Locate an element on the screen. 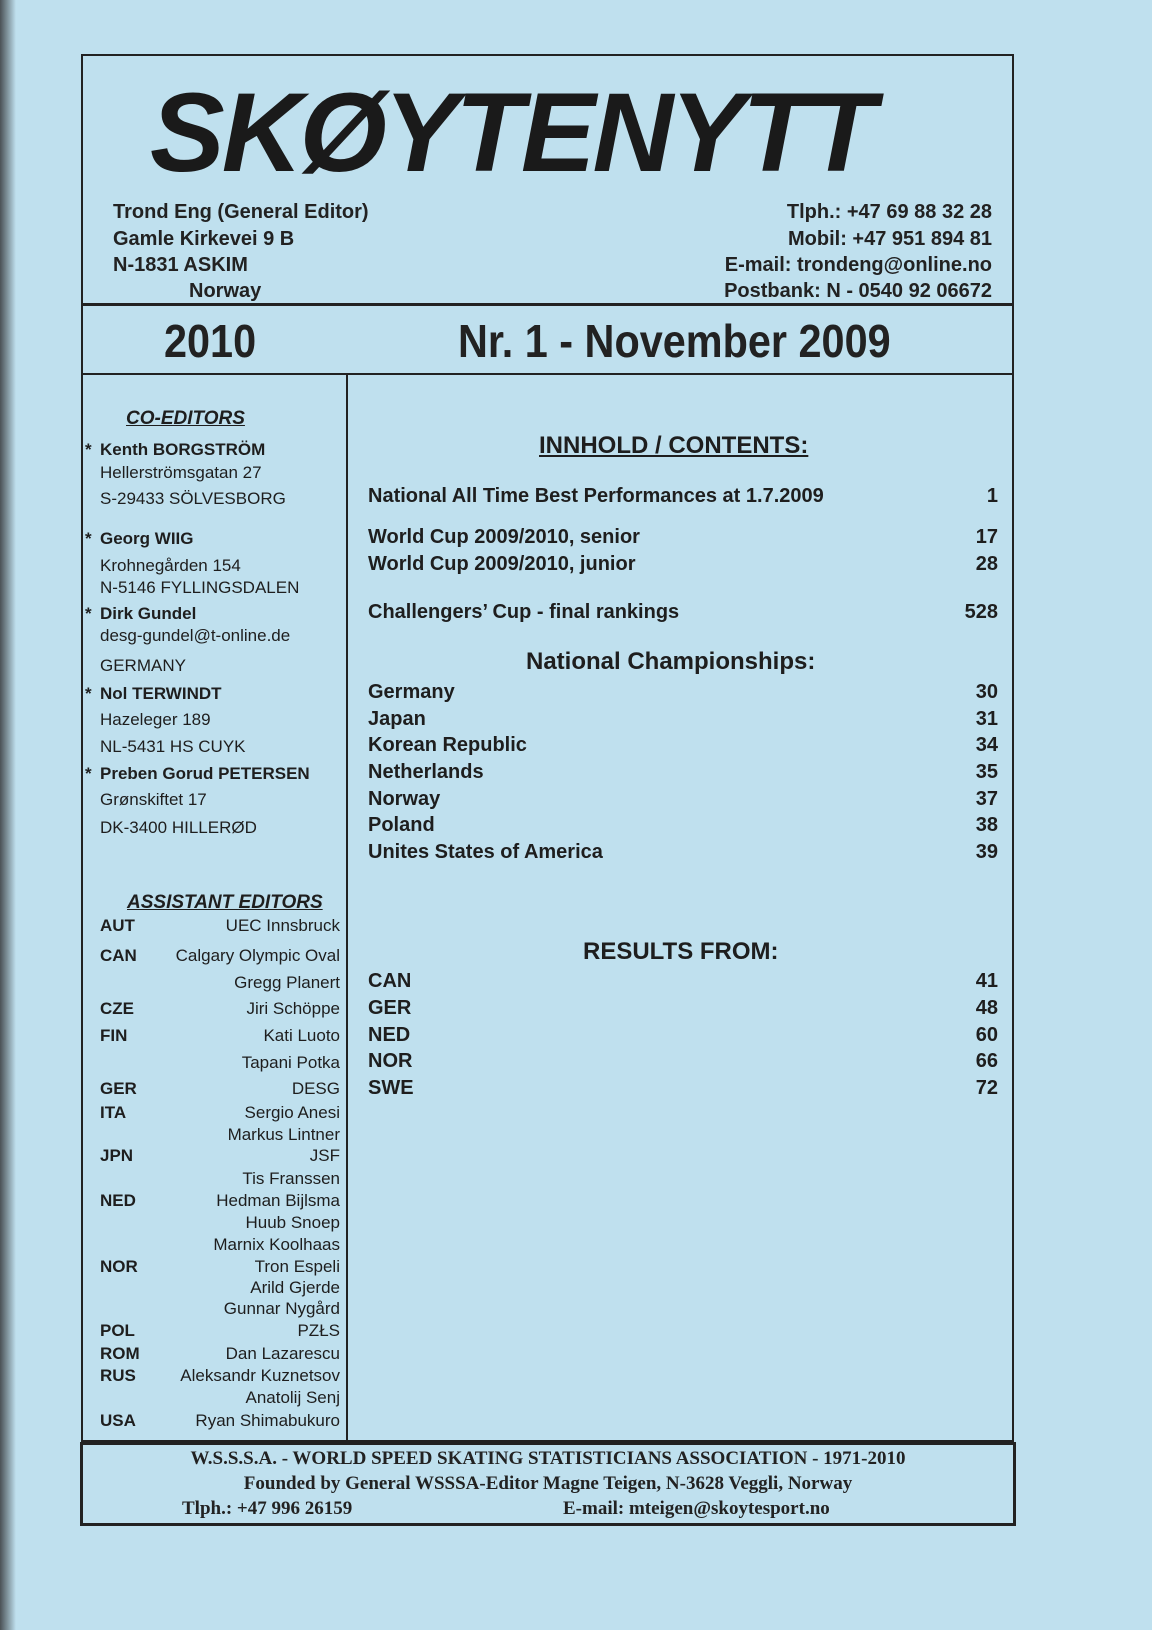 The image size is (1152, 1630). co-editor-name: Georg WIIG is located at coordinates (147, 538).